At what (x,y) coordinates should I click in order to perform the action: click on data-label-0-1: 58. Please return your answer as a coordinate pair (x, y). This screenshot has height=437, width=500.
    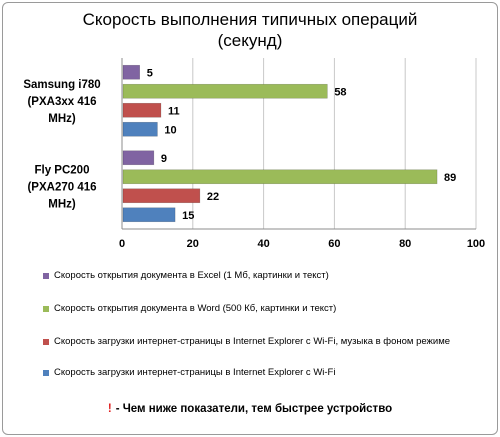
    Looking at the image, I should click on (340, 92).